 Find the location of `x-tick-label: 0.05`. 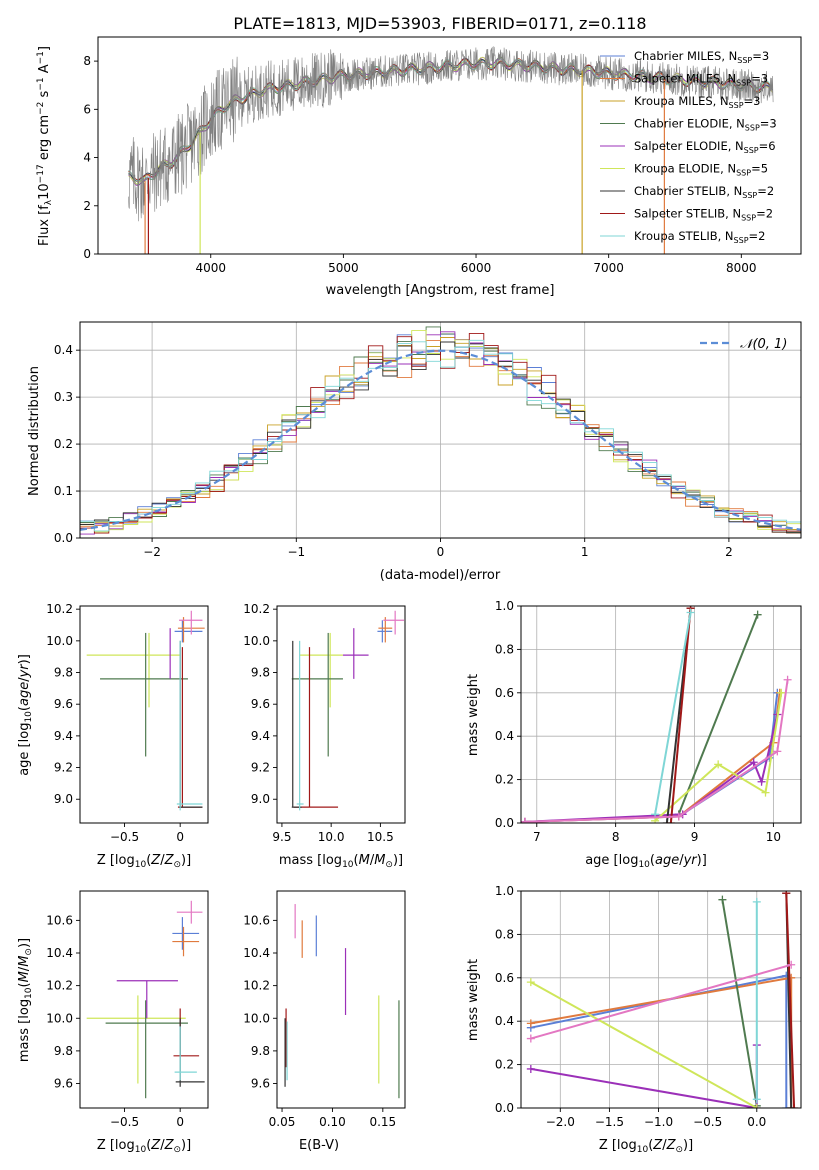

x-tick-label: 0.05 is located at coordinates (282, 1122).